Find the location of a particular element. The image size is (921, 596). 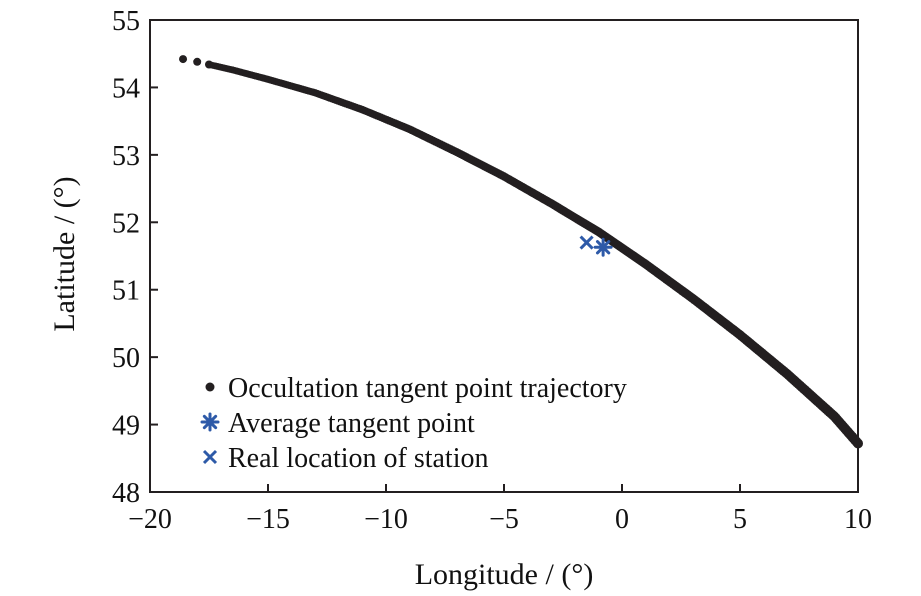

x-axis-title: Longitude / (°) is located at coordinates (504, 574).